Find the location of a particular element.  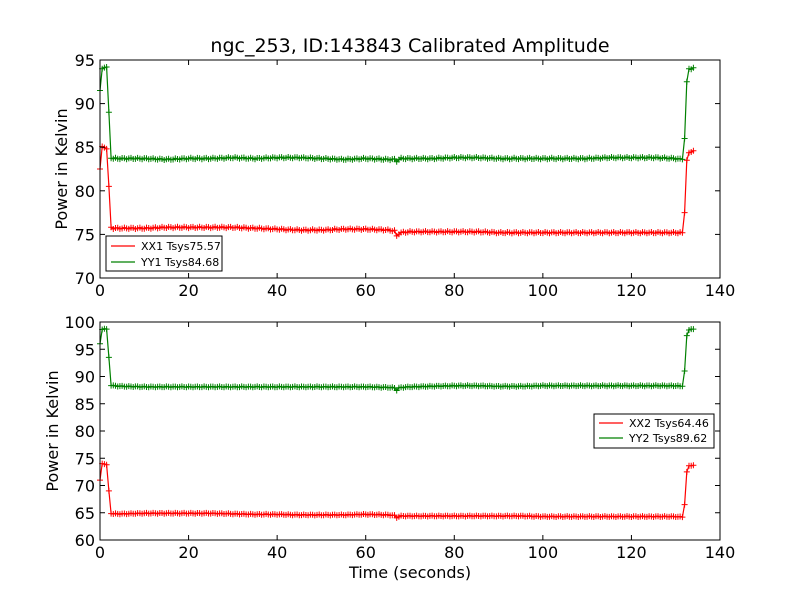

bottom-ytick-label: 95 is located at coordinates (85, 349).